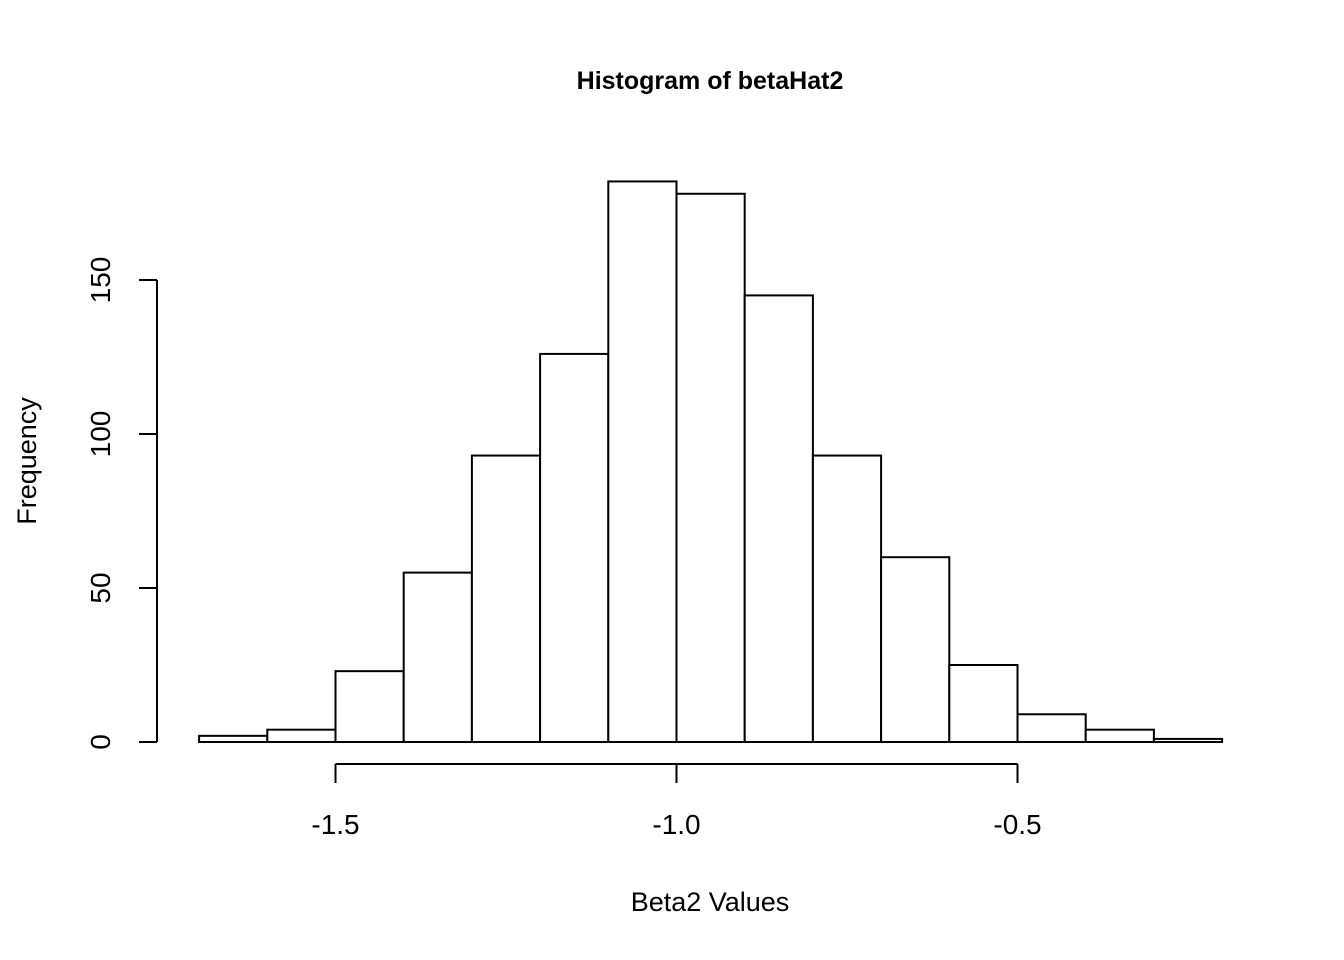 Image resolution: width=1344 pixels, height=960 pixels. I want to click on y-tick-label: 50, so click(100, 587).